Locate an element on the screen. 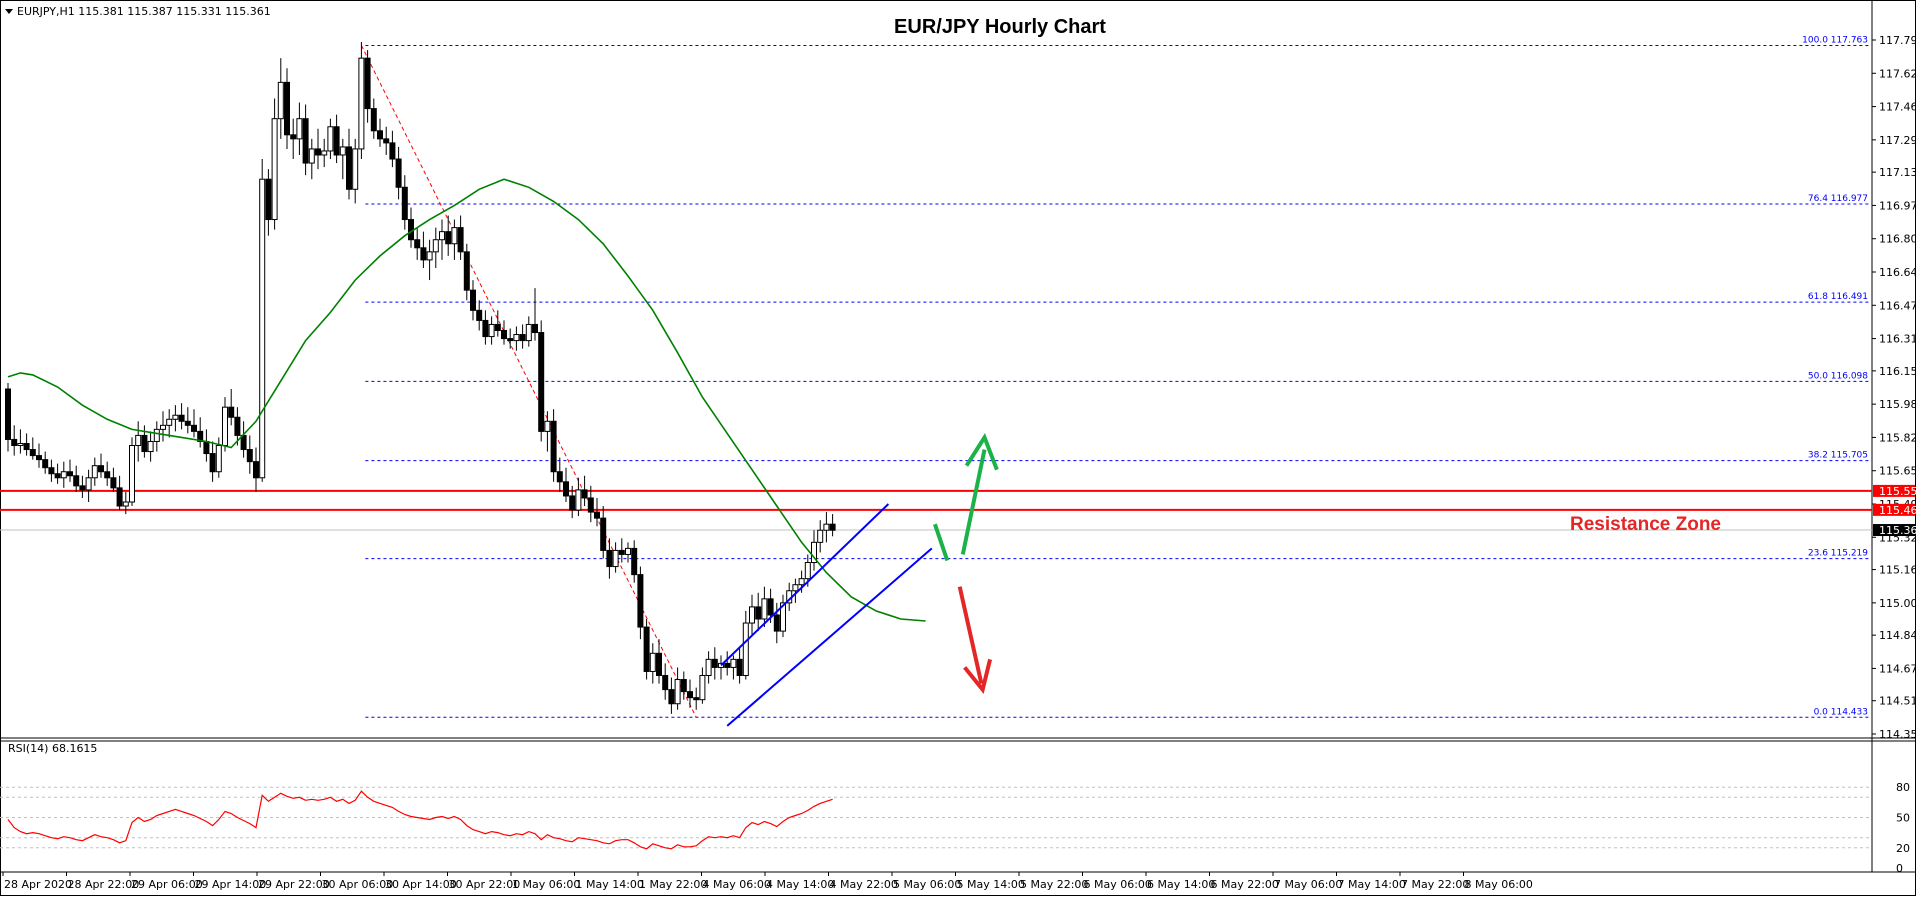  time-tick-label: 4 May 22:00 is located at coordinates (864, 884).